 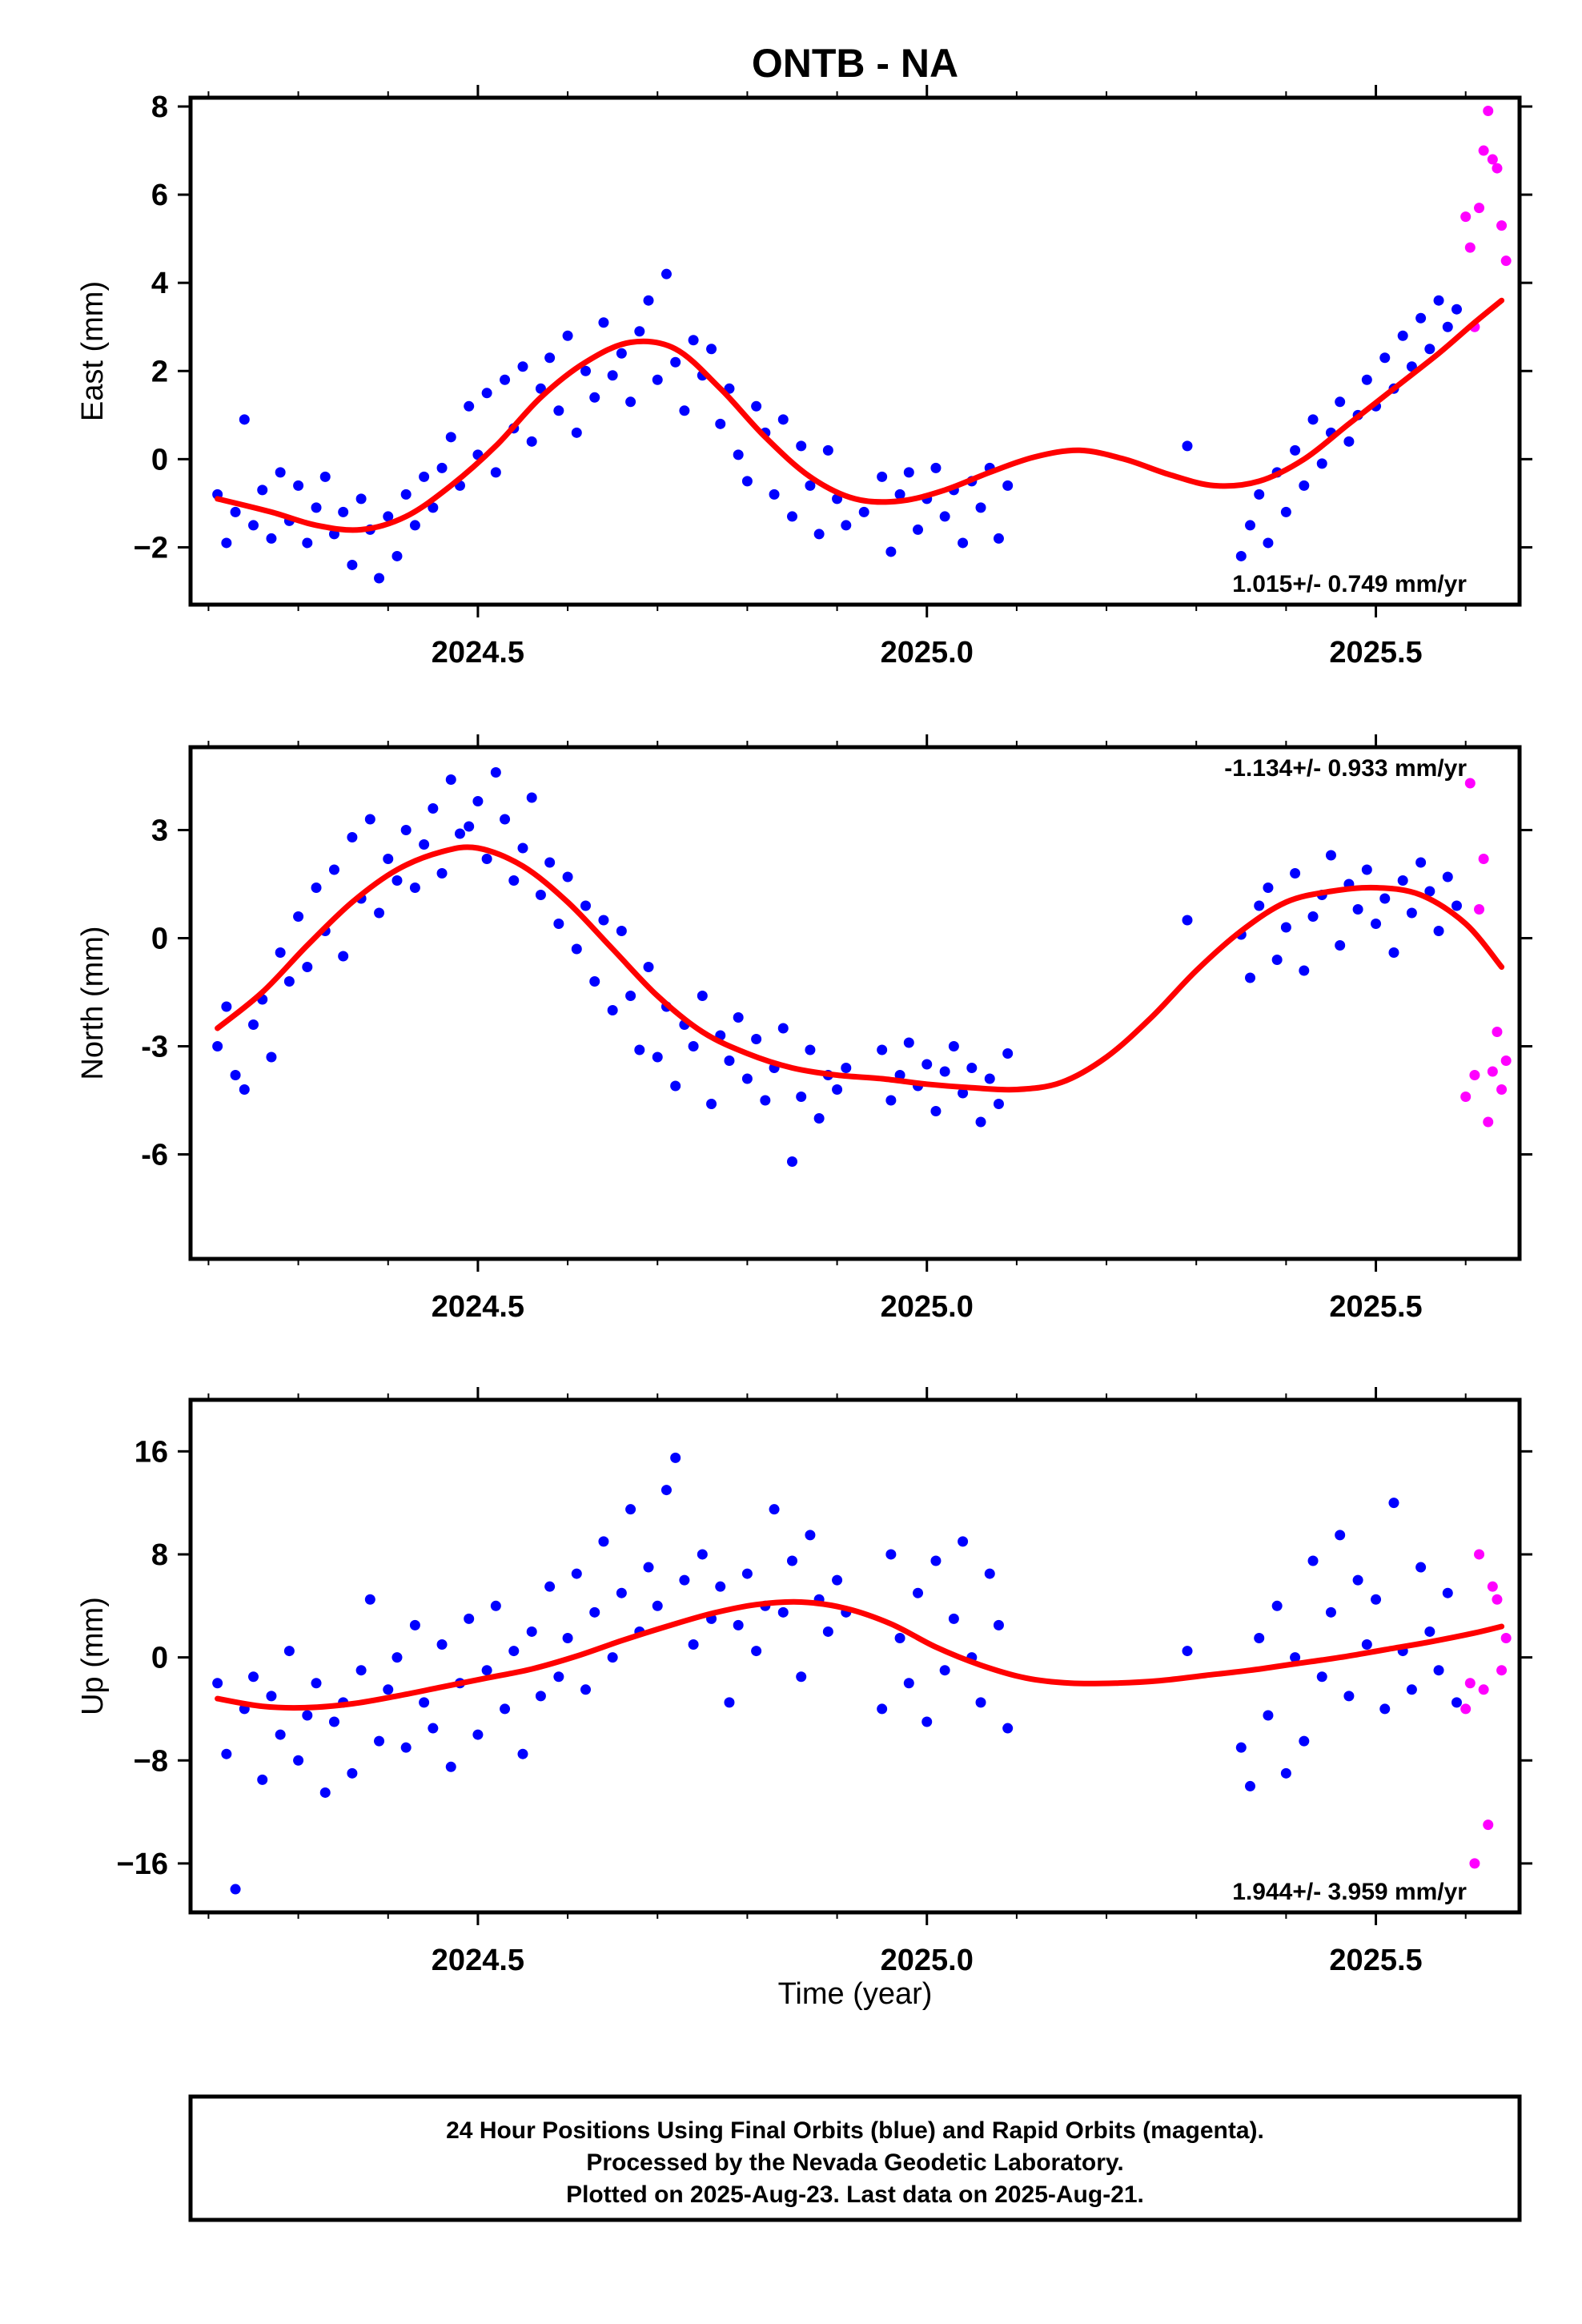 What do you see at coordinates (855, 63) in the screenshot?
I see `figure-title: ONTB - NA` at bounding box center [855, 63].